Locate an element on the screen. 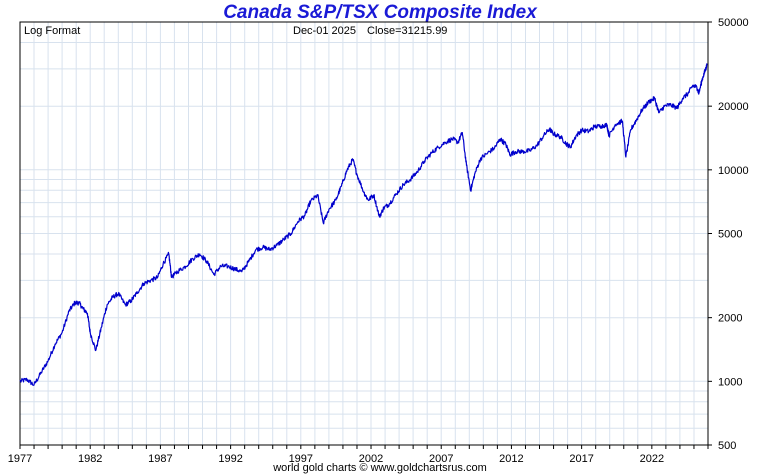  x-tick-label: 1977 is located at coordinates (20, 459).